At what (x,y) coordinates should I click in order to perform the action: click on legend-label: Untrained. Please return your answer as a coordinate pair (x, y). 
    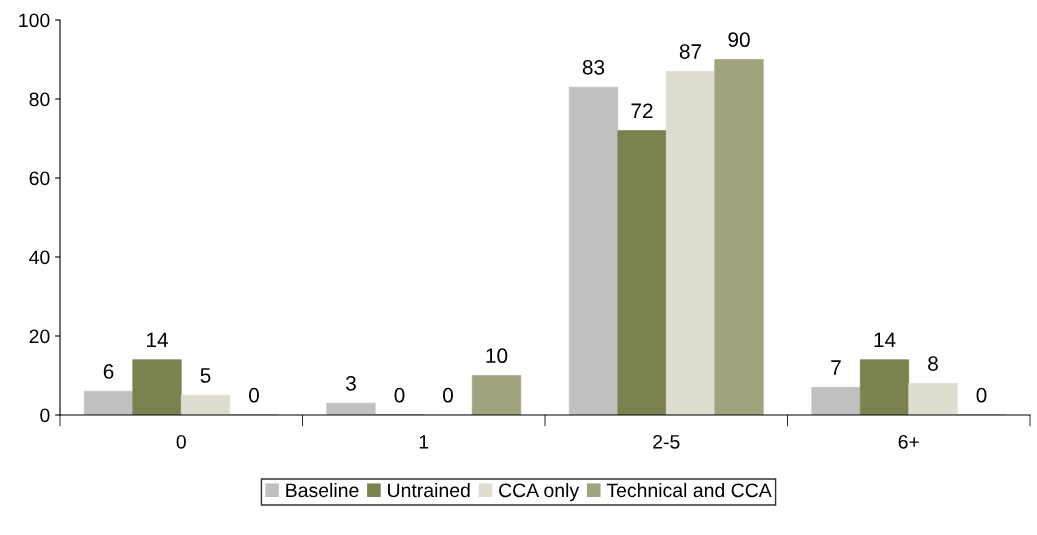
    Looking at the image, I should click on (429, 490).